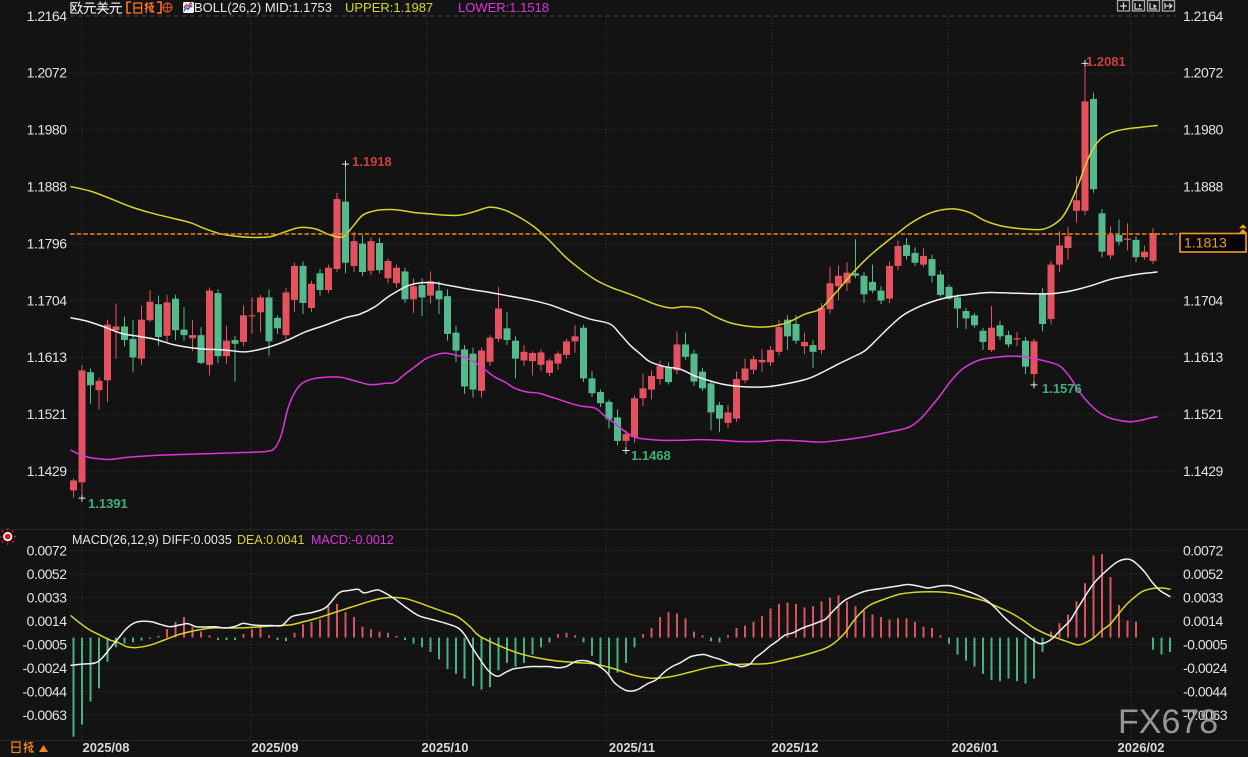 This screenshot has height=757, width=1248. What do you see at coordinates (352, 540) in the screenshot?
I see `svg-text: MACD:-0.0012` at bounding box center [352, 540].